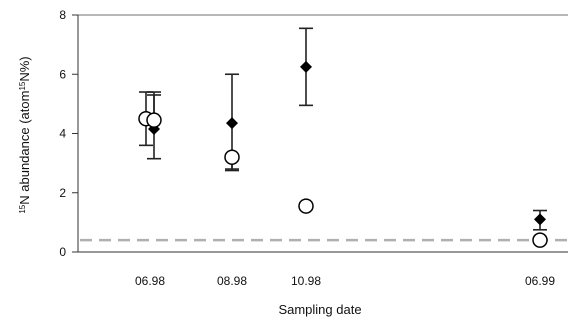  I want to click on x-axis-title: Sampling date, so click(319, 309).